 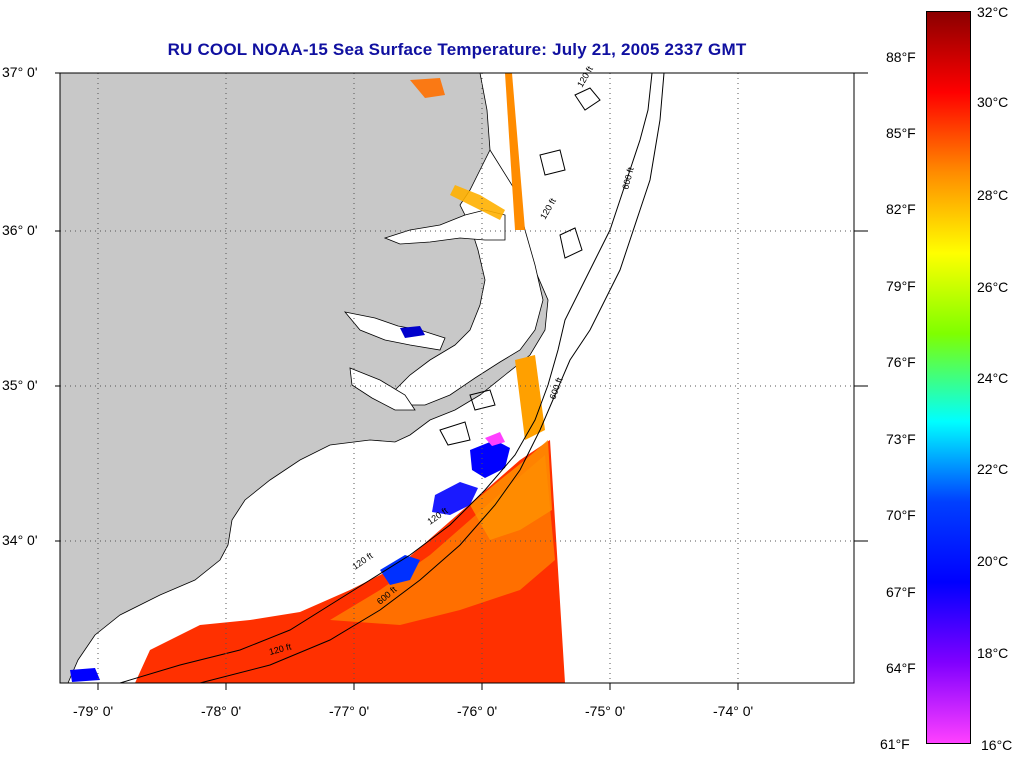 What do you see at coordinates (477, 202) in the screenshot?
I see `sst-inland-patch` at bounding box center [477, 202].